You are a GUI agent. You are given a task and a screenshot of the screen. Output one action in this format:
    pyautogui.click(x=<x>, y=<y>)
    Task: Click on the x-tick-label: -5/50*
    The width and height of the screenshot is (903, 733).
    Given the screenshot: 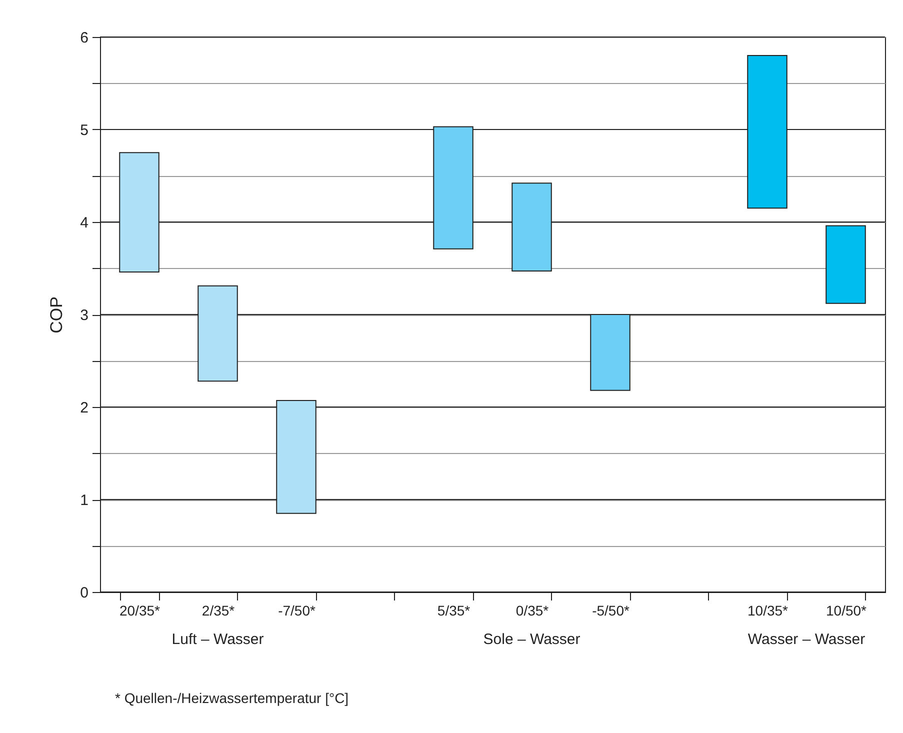 What is the action you would take?
    pyautogui.click(x=611, y=610)
    